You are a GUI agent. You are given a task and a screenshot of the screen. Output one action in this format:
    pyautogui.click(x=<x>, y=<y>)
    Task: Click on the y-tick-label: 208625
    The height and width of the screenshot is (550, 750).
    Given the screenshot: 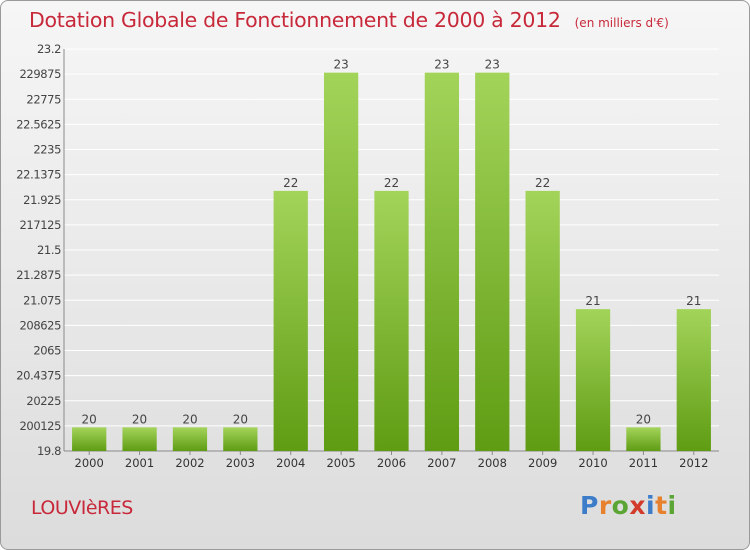 What is the action you would take?
    pyautogui.click(x=41, y=325)
    